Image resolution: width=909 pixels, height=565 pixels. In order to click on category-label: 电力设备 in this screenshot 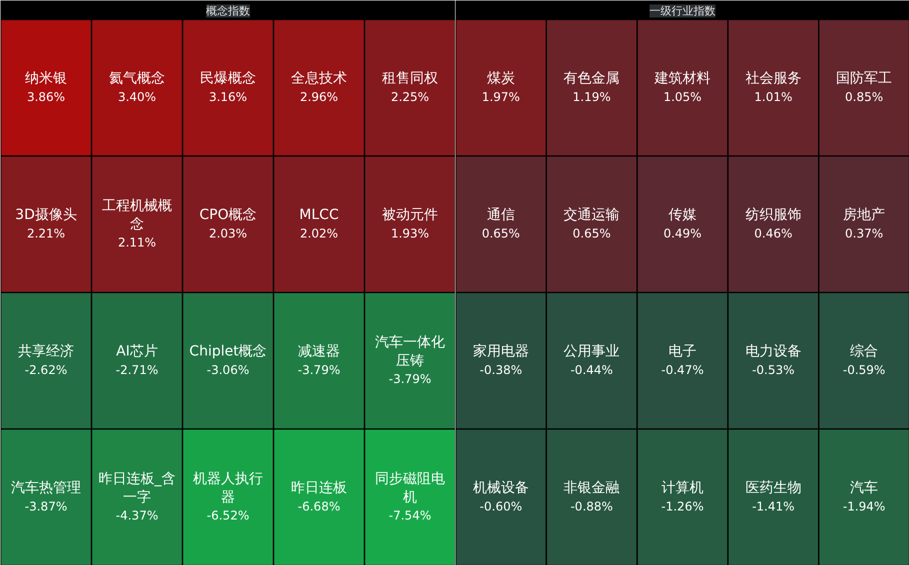, I will do `click(773, 352)`.